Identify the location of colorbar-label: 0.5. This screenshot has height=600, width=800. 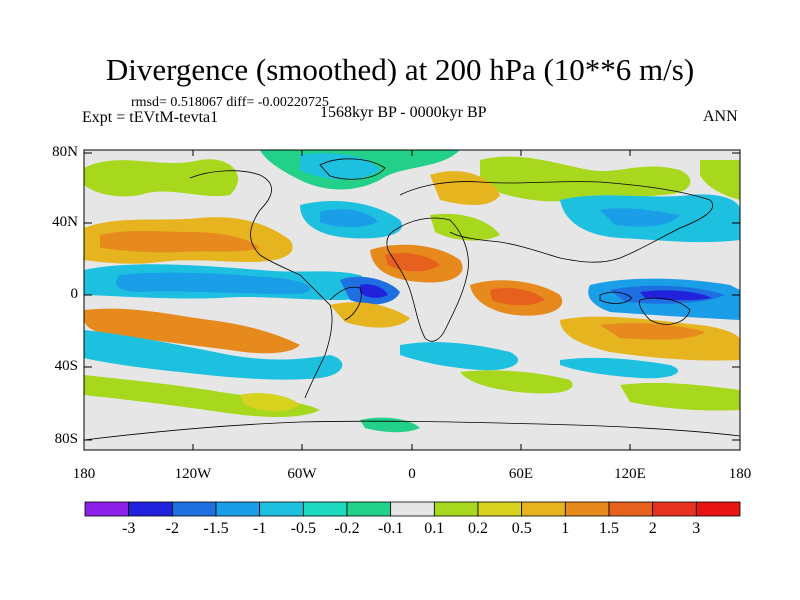
(521, 528).